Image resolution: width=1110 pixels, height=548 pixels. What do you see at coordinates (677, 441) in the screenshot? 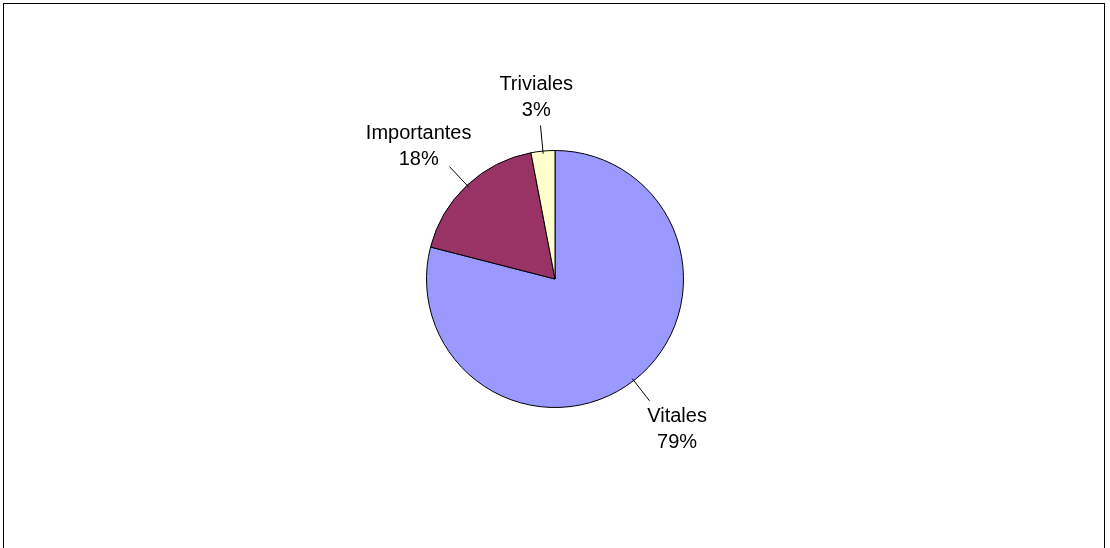
I see `data-label: 79%` at bounding box center [677, 441].